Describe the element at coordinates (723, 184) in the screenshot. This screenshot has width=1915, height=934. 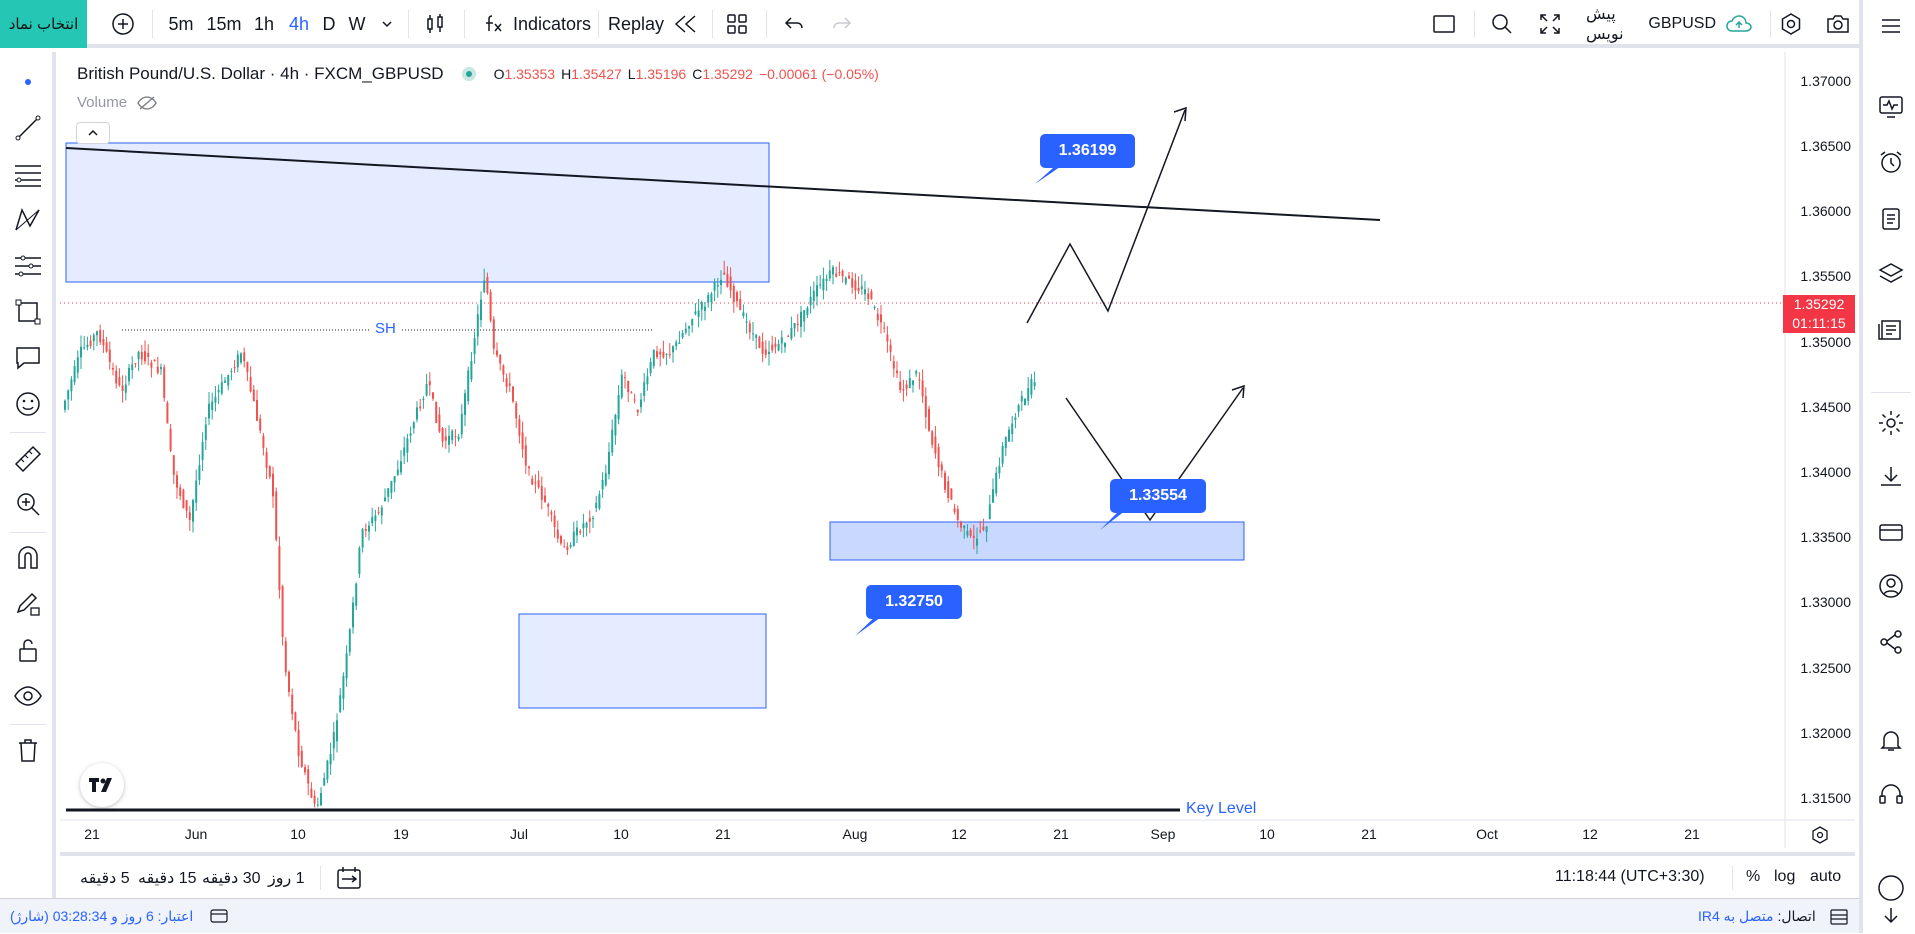
I see `trendline` at that location.